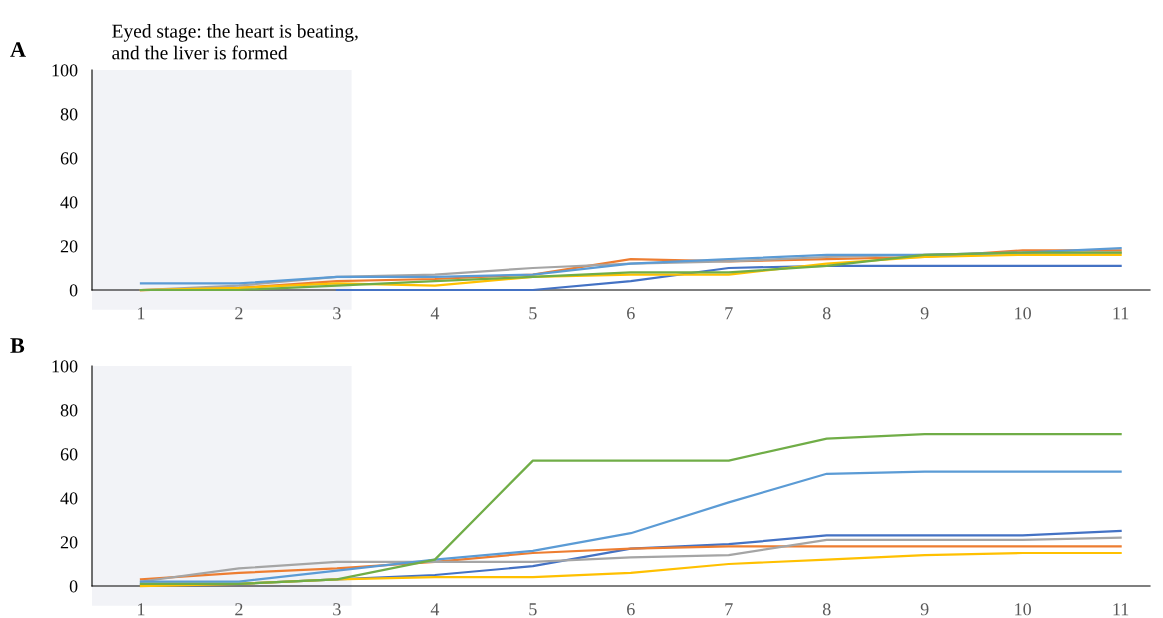 This screenshot has width=1163, height=618. I want to click on band-label: Eyed stage: the heart is beating, and the liver is formed, so click(235, 42).